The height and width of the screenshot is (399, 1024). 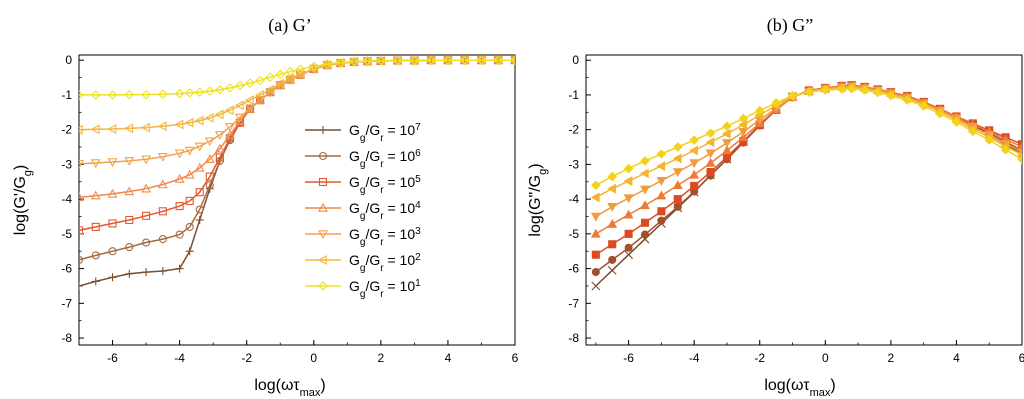 I want to click on panel-a-y-axis-label: log(G'/Gg), so click(x=23, y=200).